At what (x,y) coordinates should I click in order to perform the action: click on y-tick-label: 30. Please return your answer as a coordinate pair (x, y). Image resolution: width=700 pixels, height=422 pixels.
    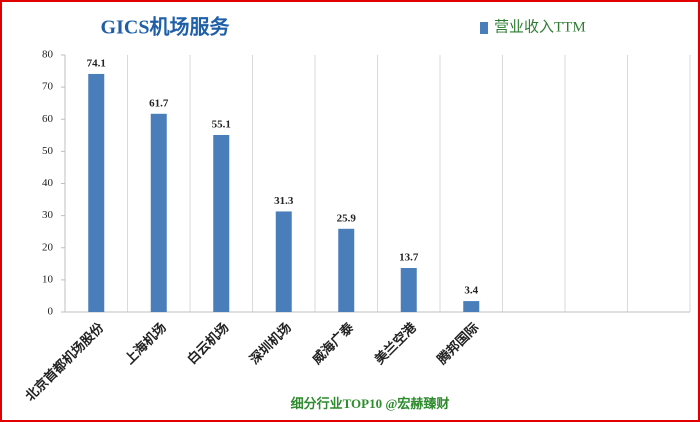
    Looking at the image, I should click on (48, 215).